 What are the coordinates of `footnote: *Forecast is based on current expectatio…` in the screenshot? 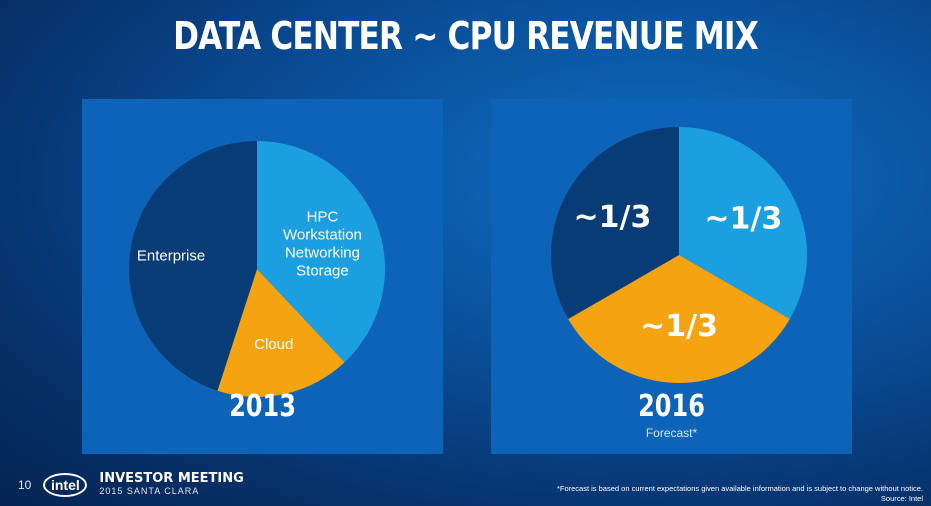 It's located at (740, 494).